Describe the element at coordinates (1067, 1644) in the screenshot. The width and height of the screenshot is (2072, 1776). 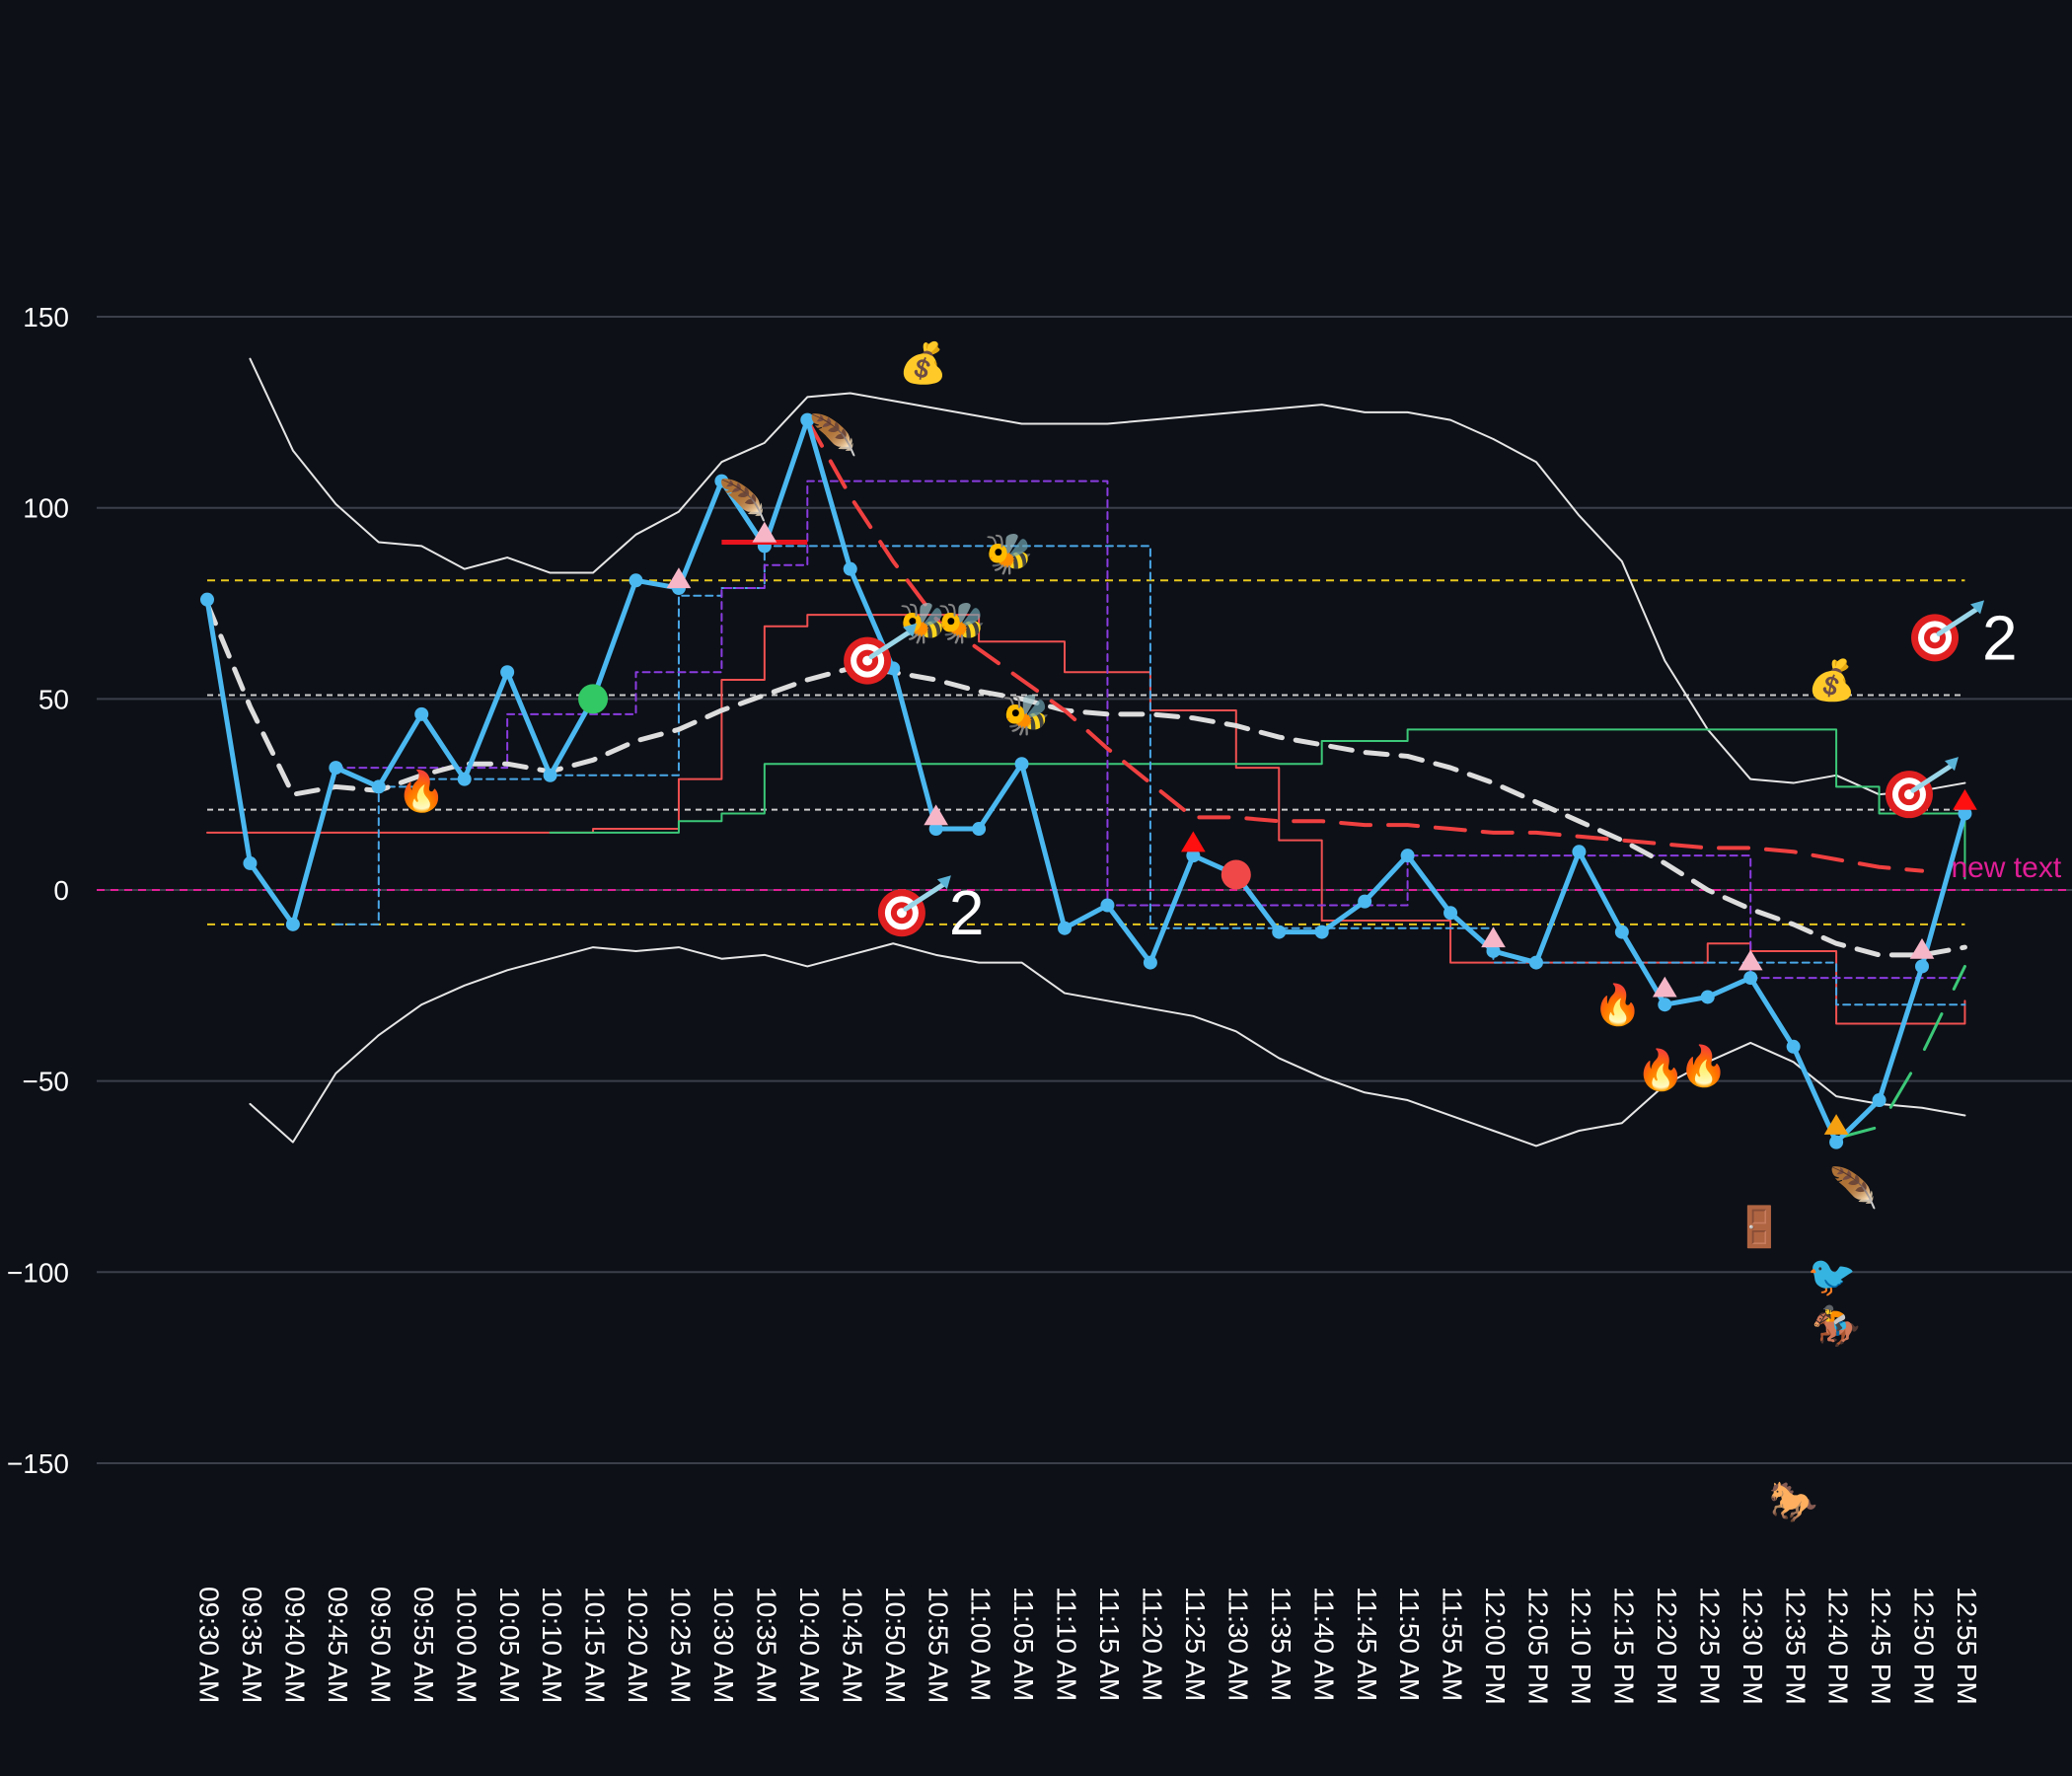
I see `x-tick-label: 11:10 AM` at that location.